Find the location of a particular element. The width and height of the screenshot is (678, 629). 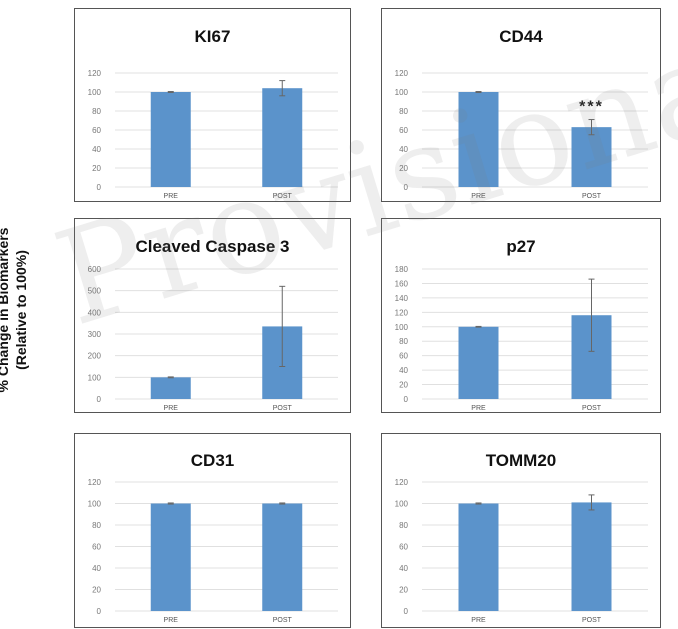

y-tick-label: 180 is located at coordinates (402, 269).